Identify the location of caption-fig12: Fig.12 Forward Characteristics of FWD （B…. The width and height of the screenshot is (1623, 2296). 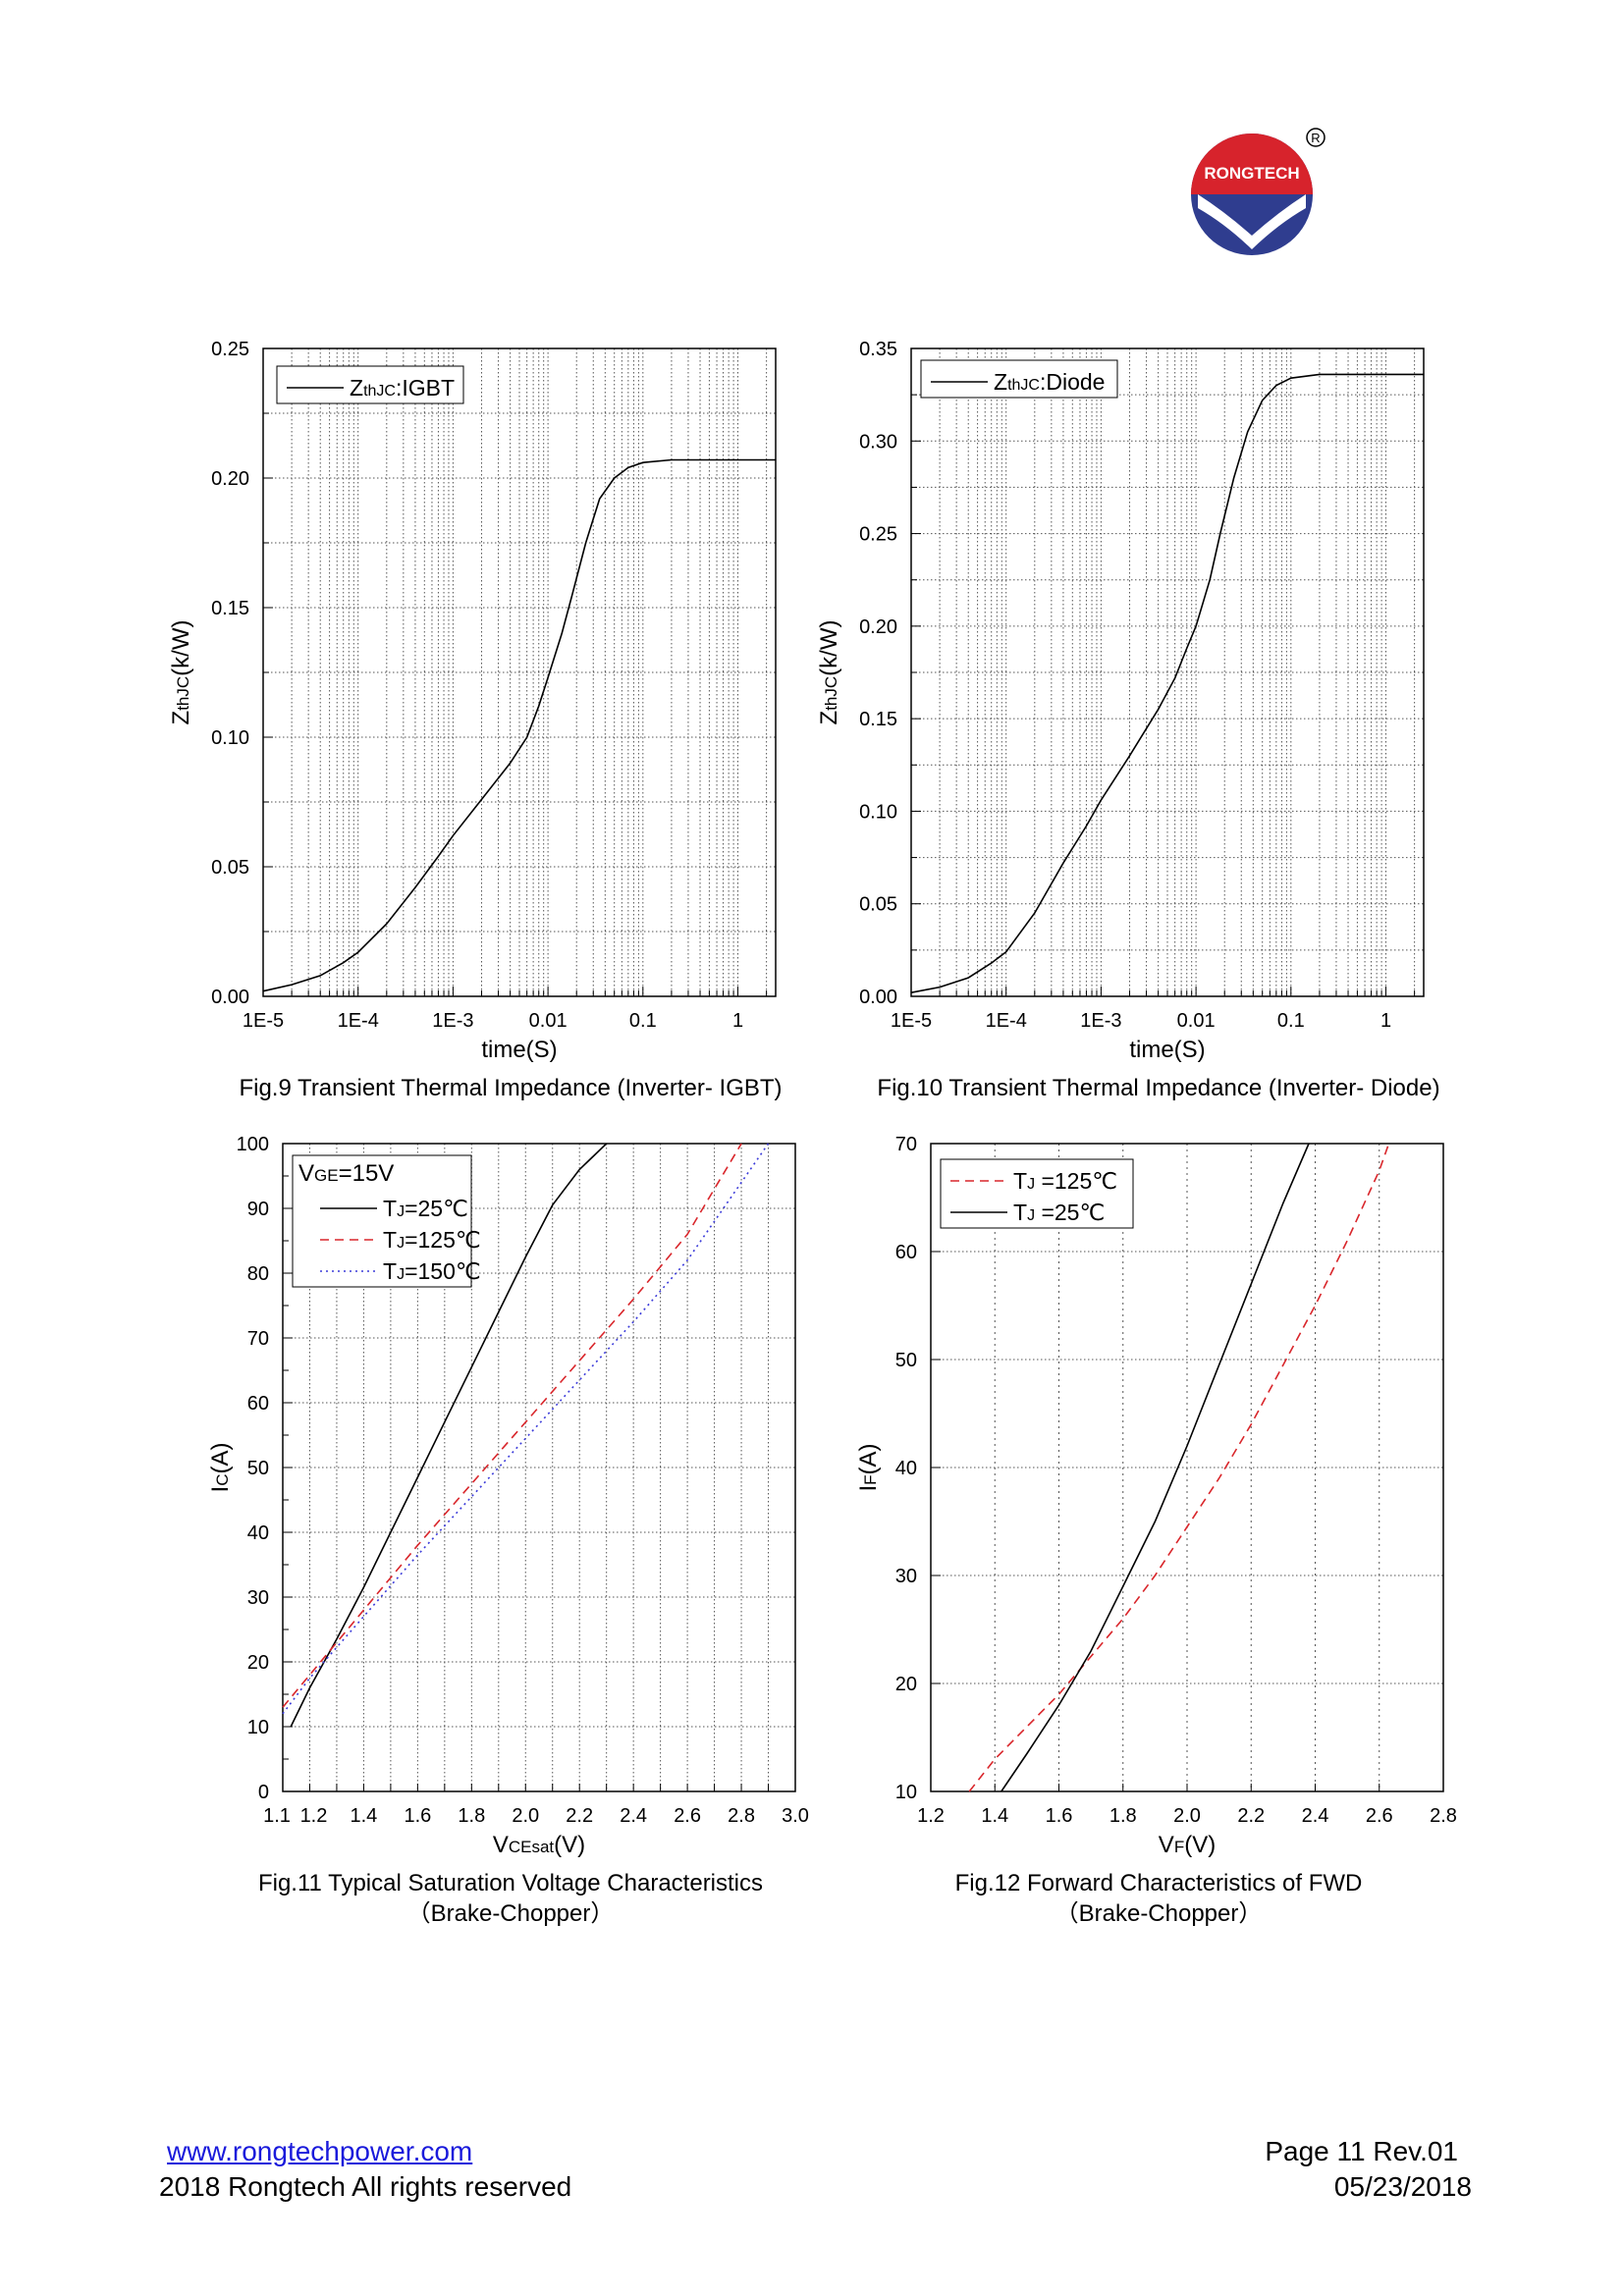
(1158, 1898).